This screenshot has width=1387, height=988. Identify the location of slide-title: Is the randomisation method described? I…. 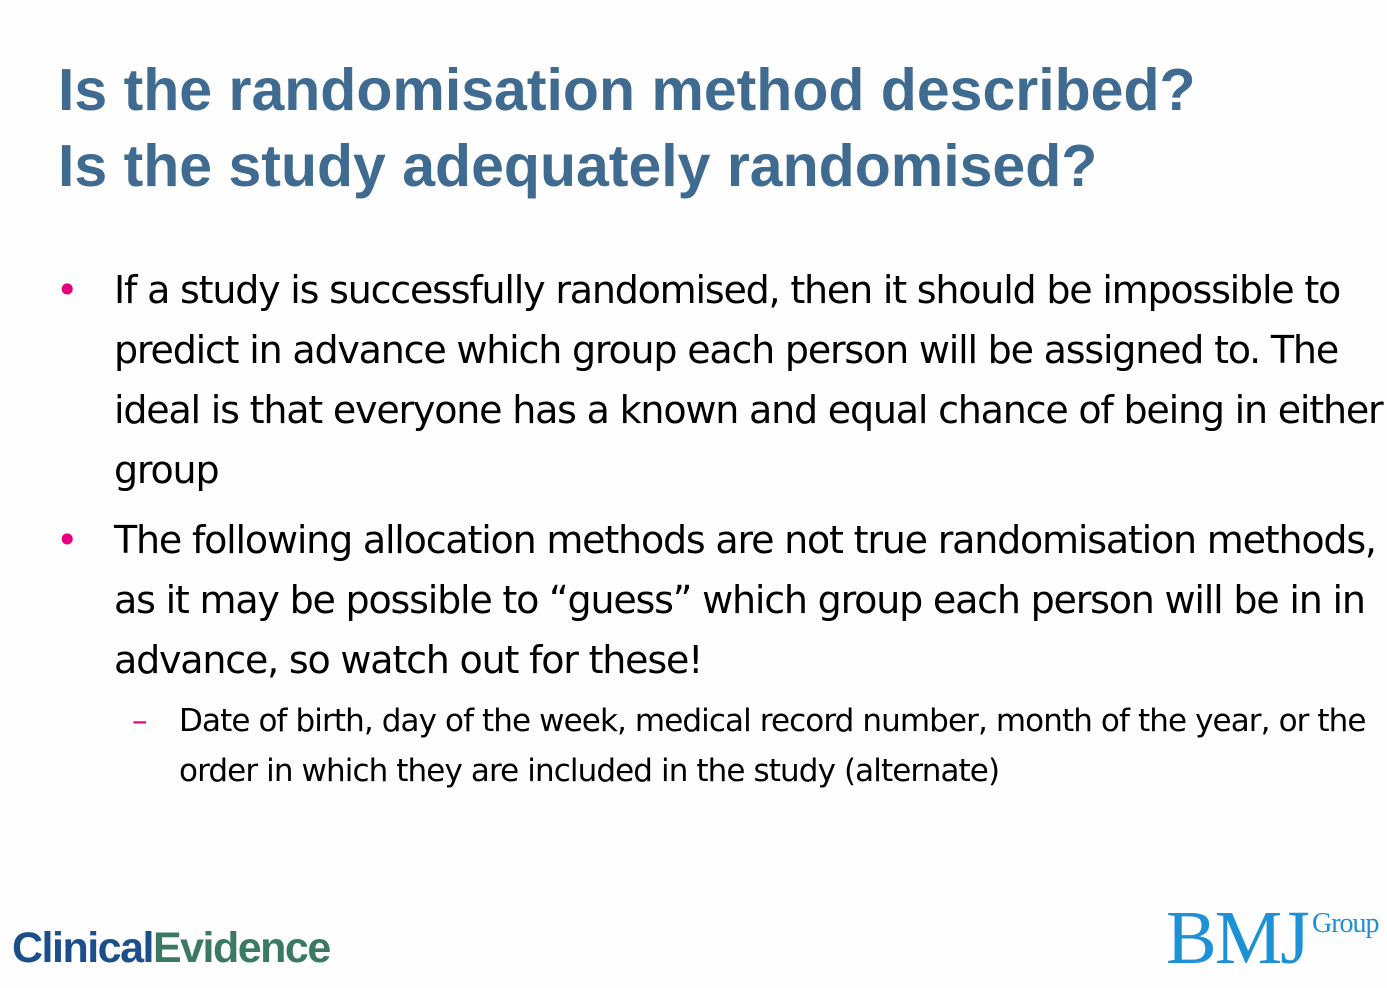
(708, 128).